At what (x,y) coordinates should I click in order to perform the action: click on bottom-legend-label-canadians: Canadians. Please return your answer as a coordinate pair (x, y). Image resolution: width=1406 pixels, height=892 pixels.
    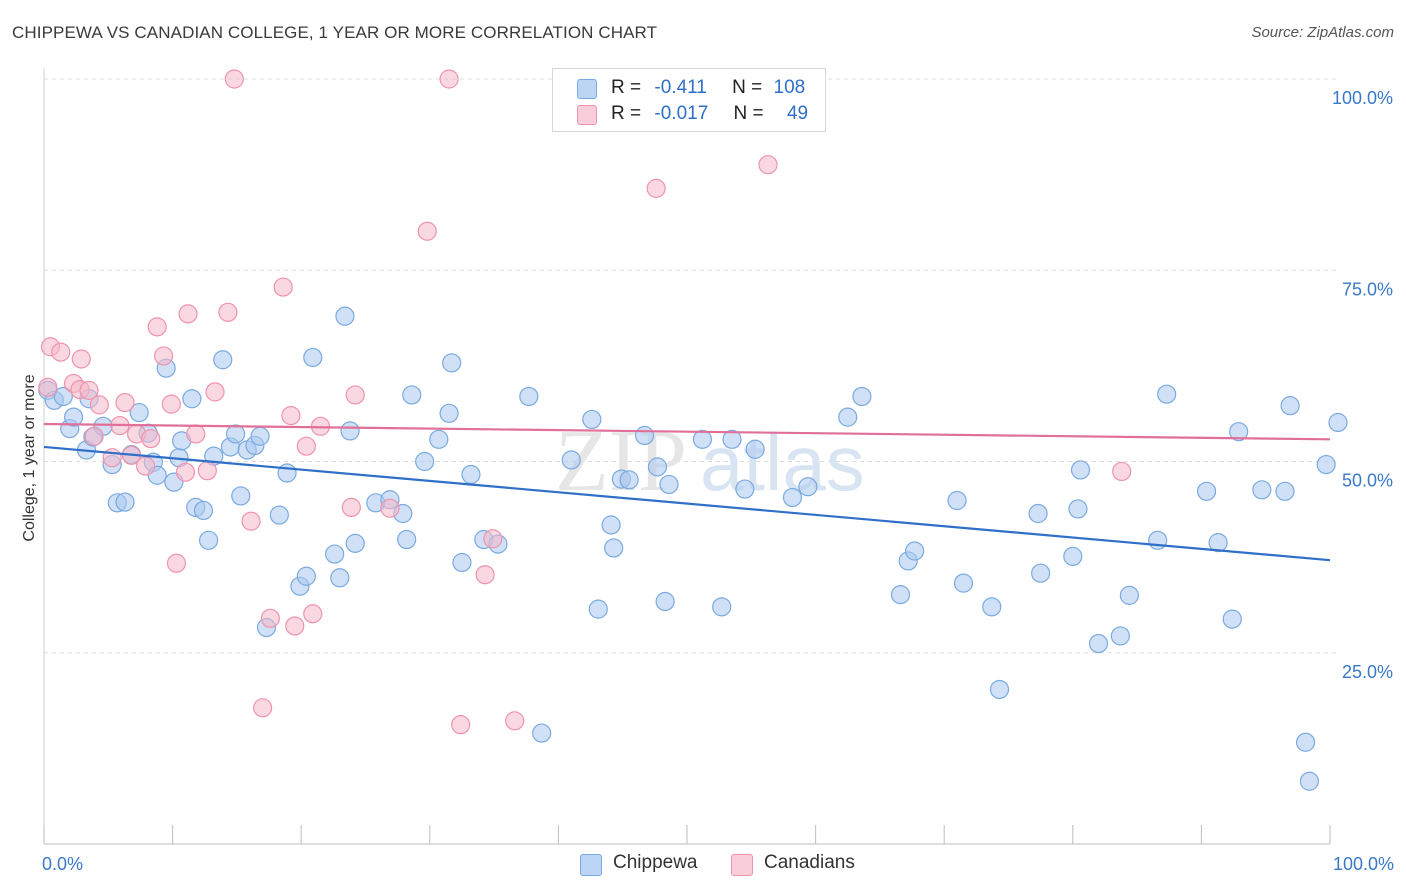
    Looking at the image, I should click on (809, 862).